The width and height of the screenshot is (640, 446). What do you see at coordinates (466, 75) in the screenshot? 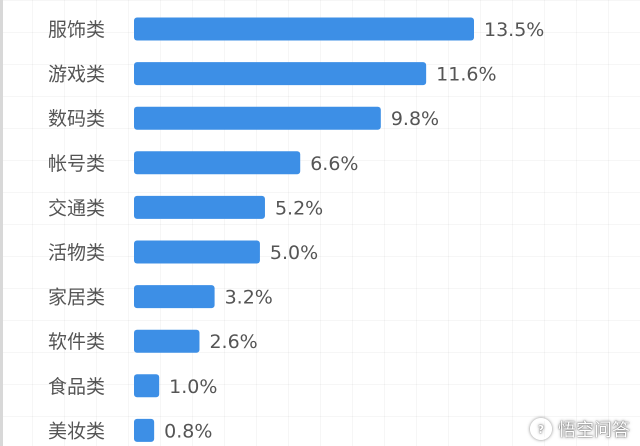
I see `value-label: 11.6%` at bounding box center [466, 75].